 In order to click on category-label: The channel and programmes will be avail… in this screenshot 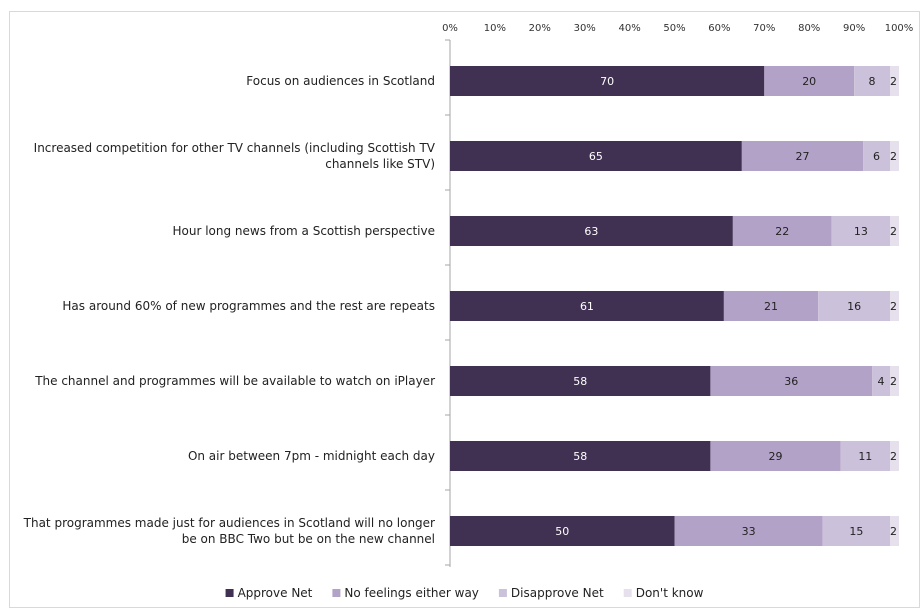, I will do `click(234, 381)`.